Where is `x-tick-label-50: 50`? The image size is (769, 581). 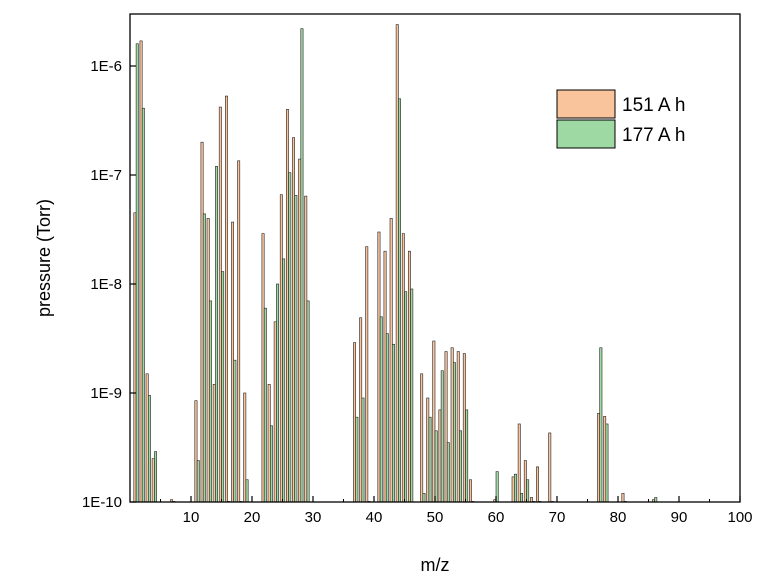
x-tick-label-50: 50 is located at coordinates (435, 517).